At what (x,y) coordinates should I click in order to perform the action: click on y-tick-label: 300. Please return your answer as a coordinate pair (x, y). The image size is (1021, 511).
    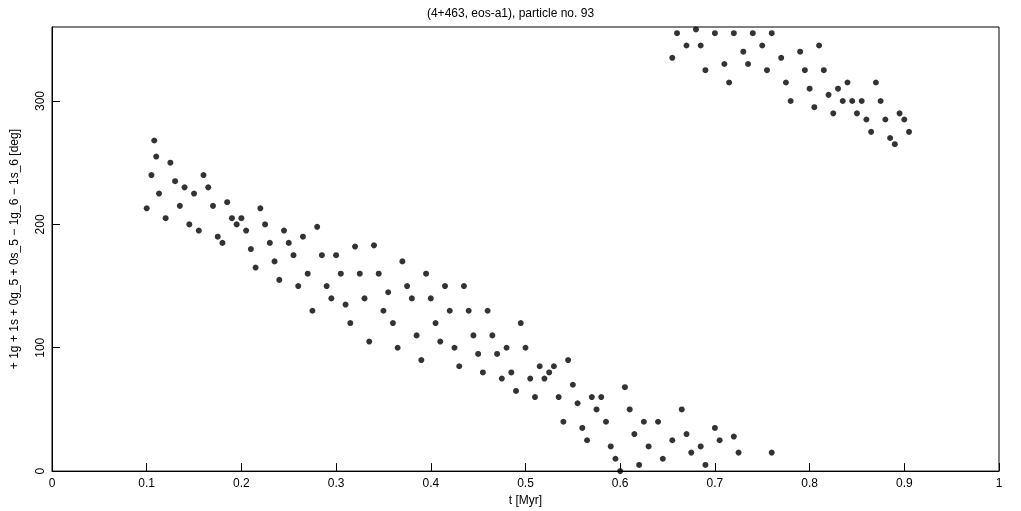
    Looking at the image, I should click on (40, 101).